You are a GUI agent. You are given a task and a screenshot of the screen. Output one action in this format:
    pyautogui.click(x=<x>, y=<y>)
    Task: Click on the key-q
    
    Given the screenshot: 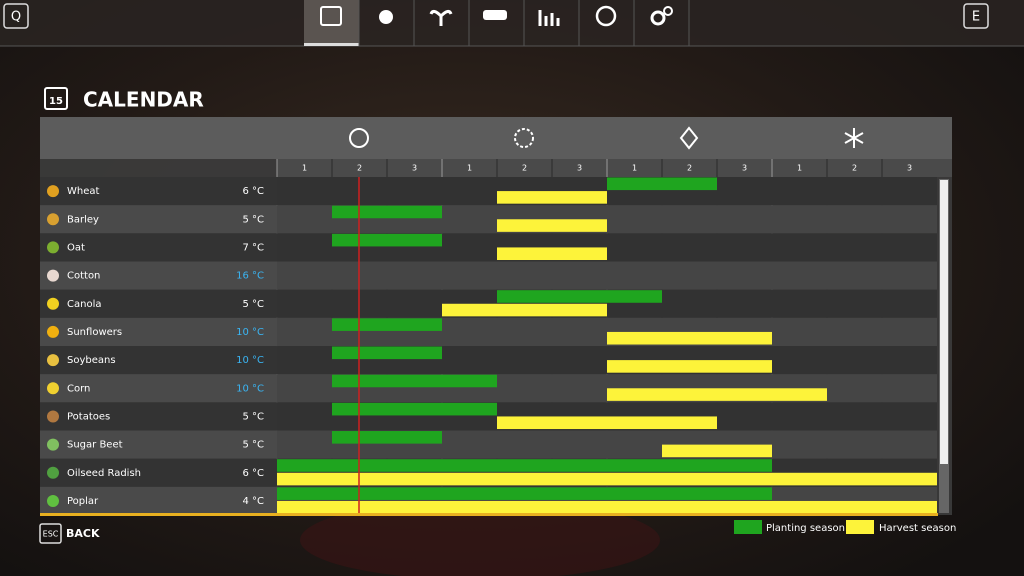 What is the action you would take?
    pyautogui.click(x=16, y=16)
    